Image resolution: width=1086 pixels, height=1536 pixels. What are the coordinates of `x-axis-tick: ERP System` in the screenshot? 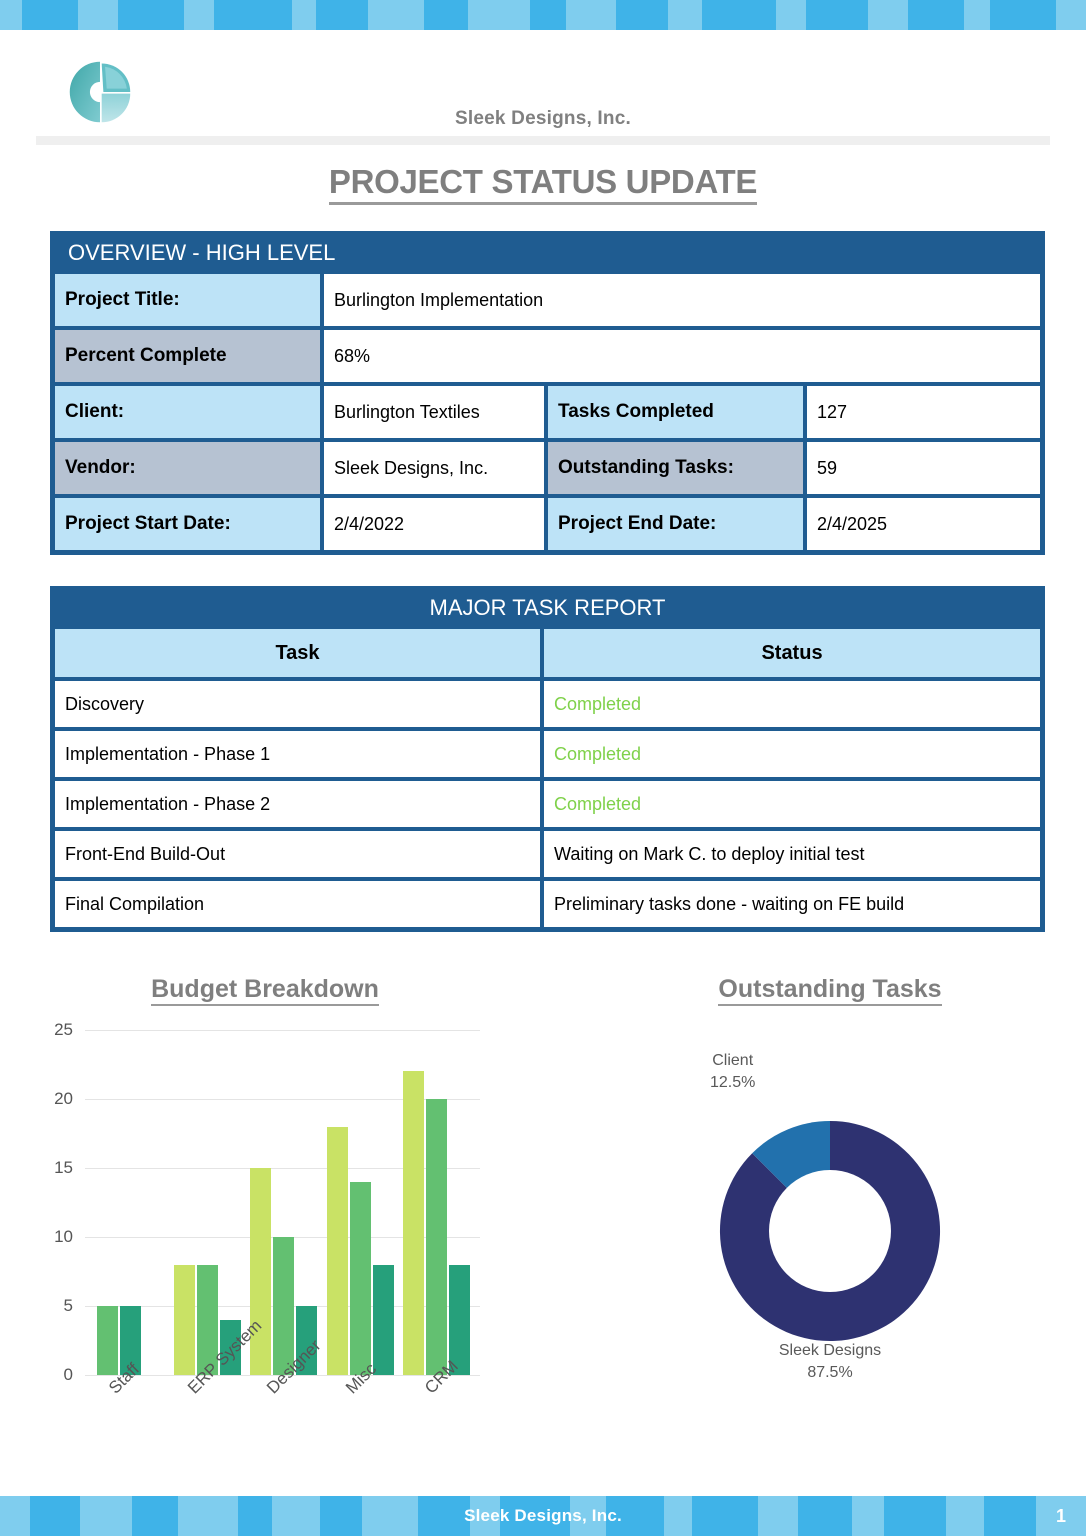 It's located at (220, 1393).